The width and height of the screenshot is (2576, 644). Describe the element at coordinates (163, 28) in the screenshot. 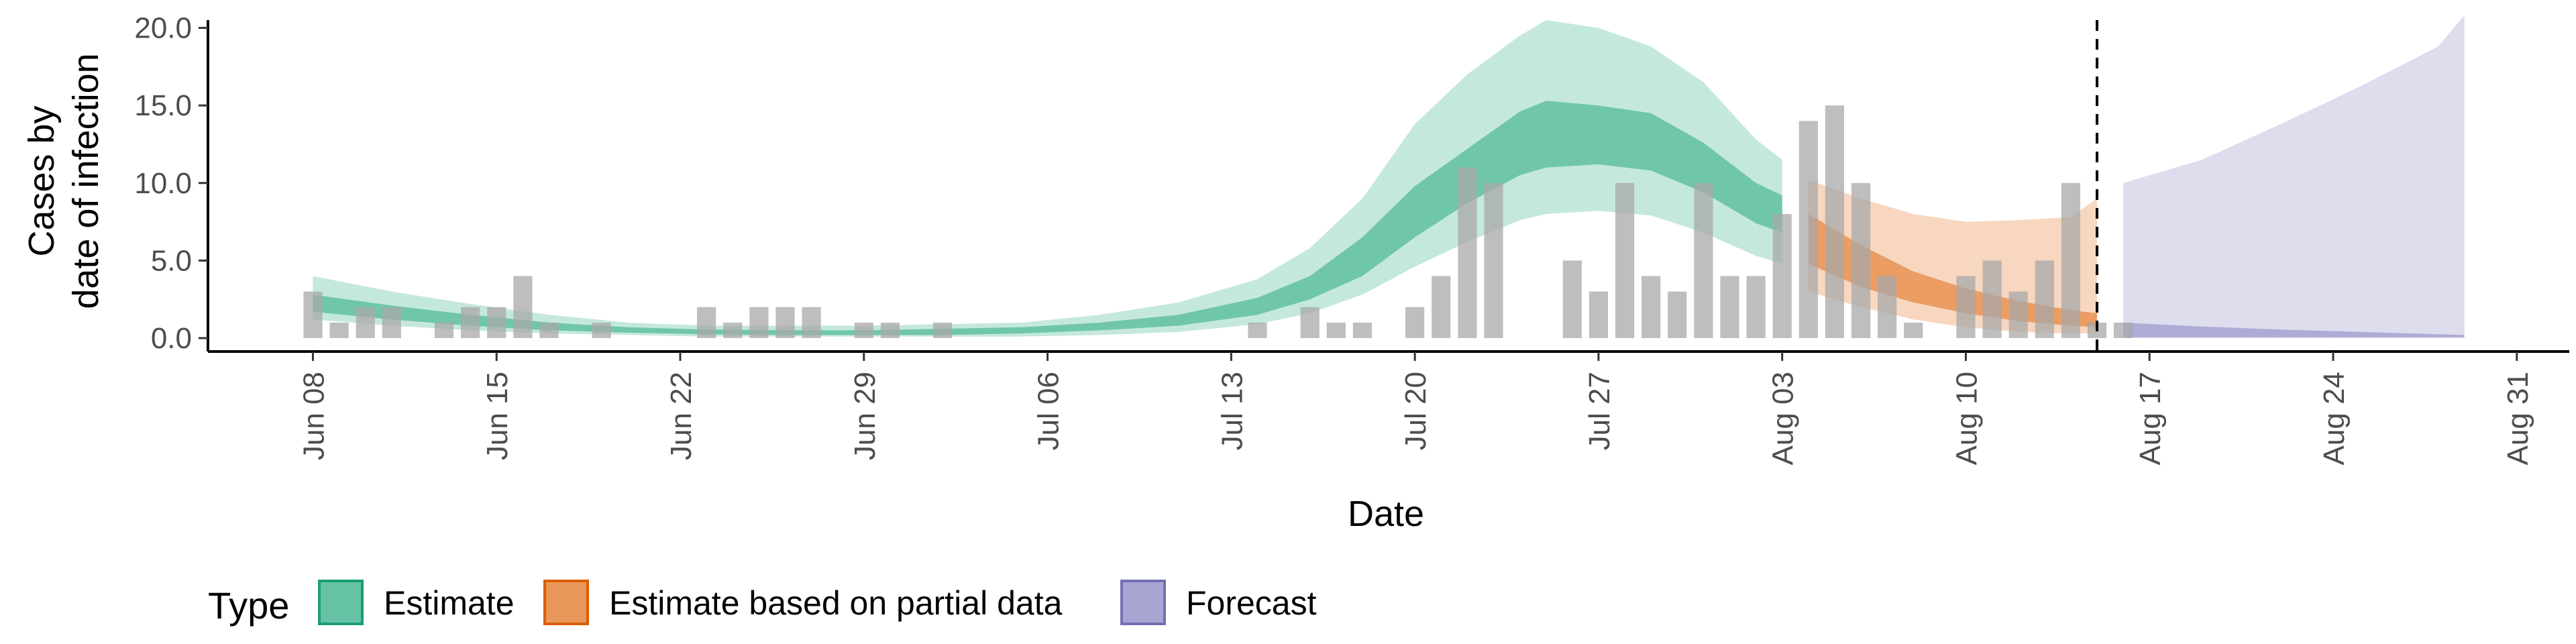

I see `y-tick-label: 20.0` at that location.